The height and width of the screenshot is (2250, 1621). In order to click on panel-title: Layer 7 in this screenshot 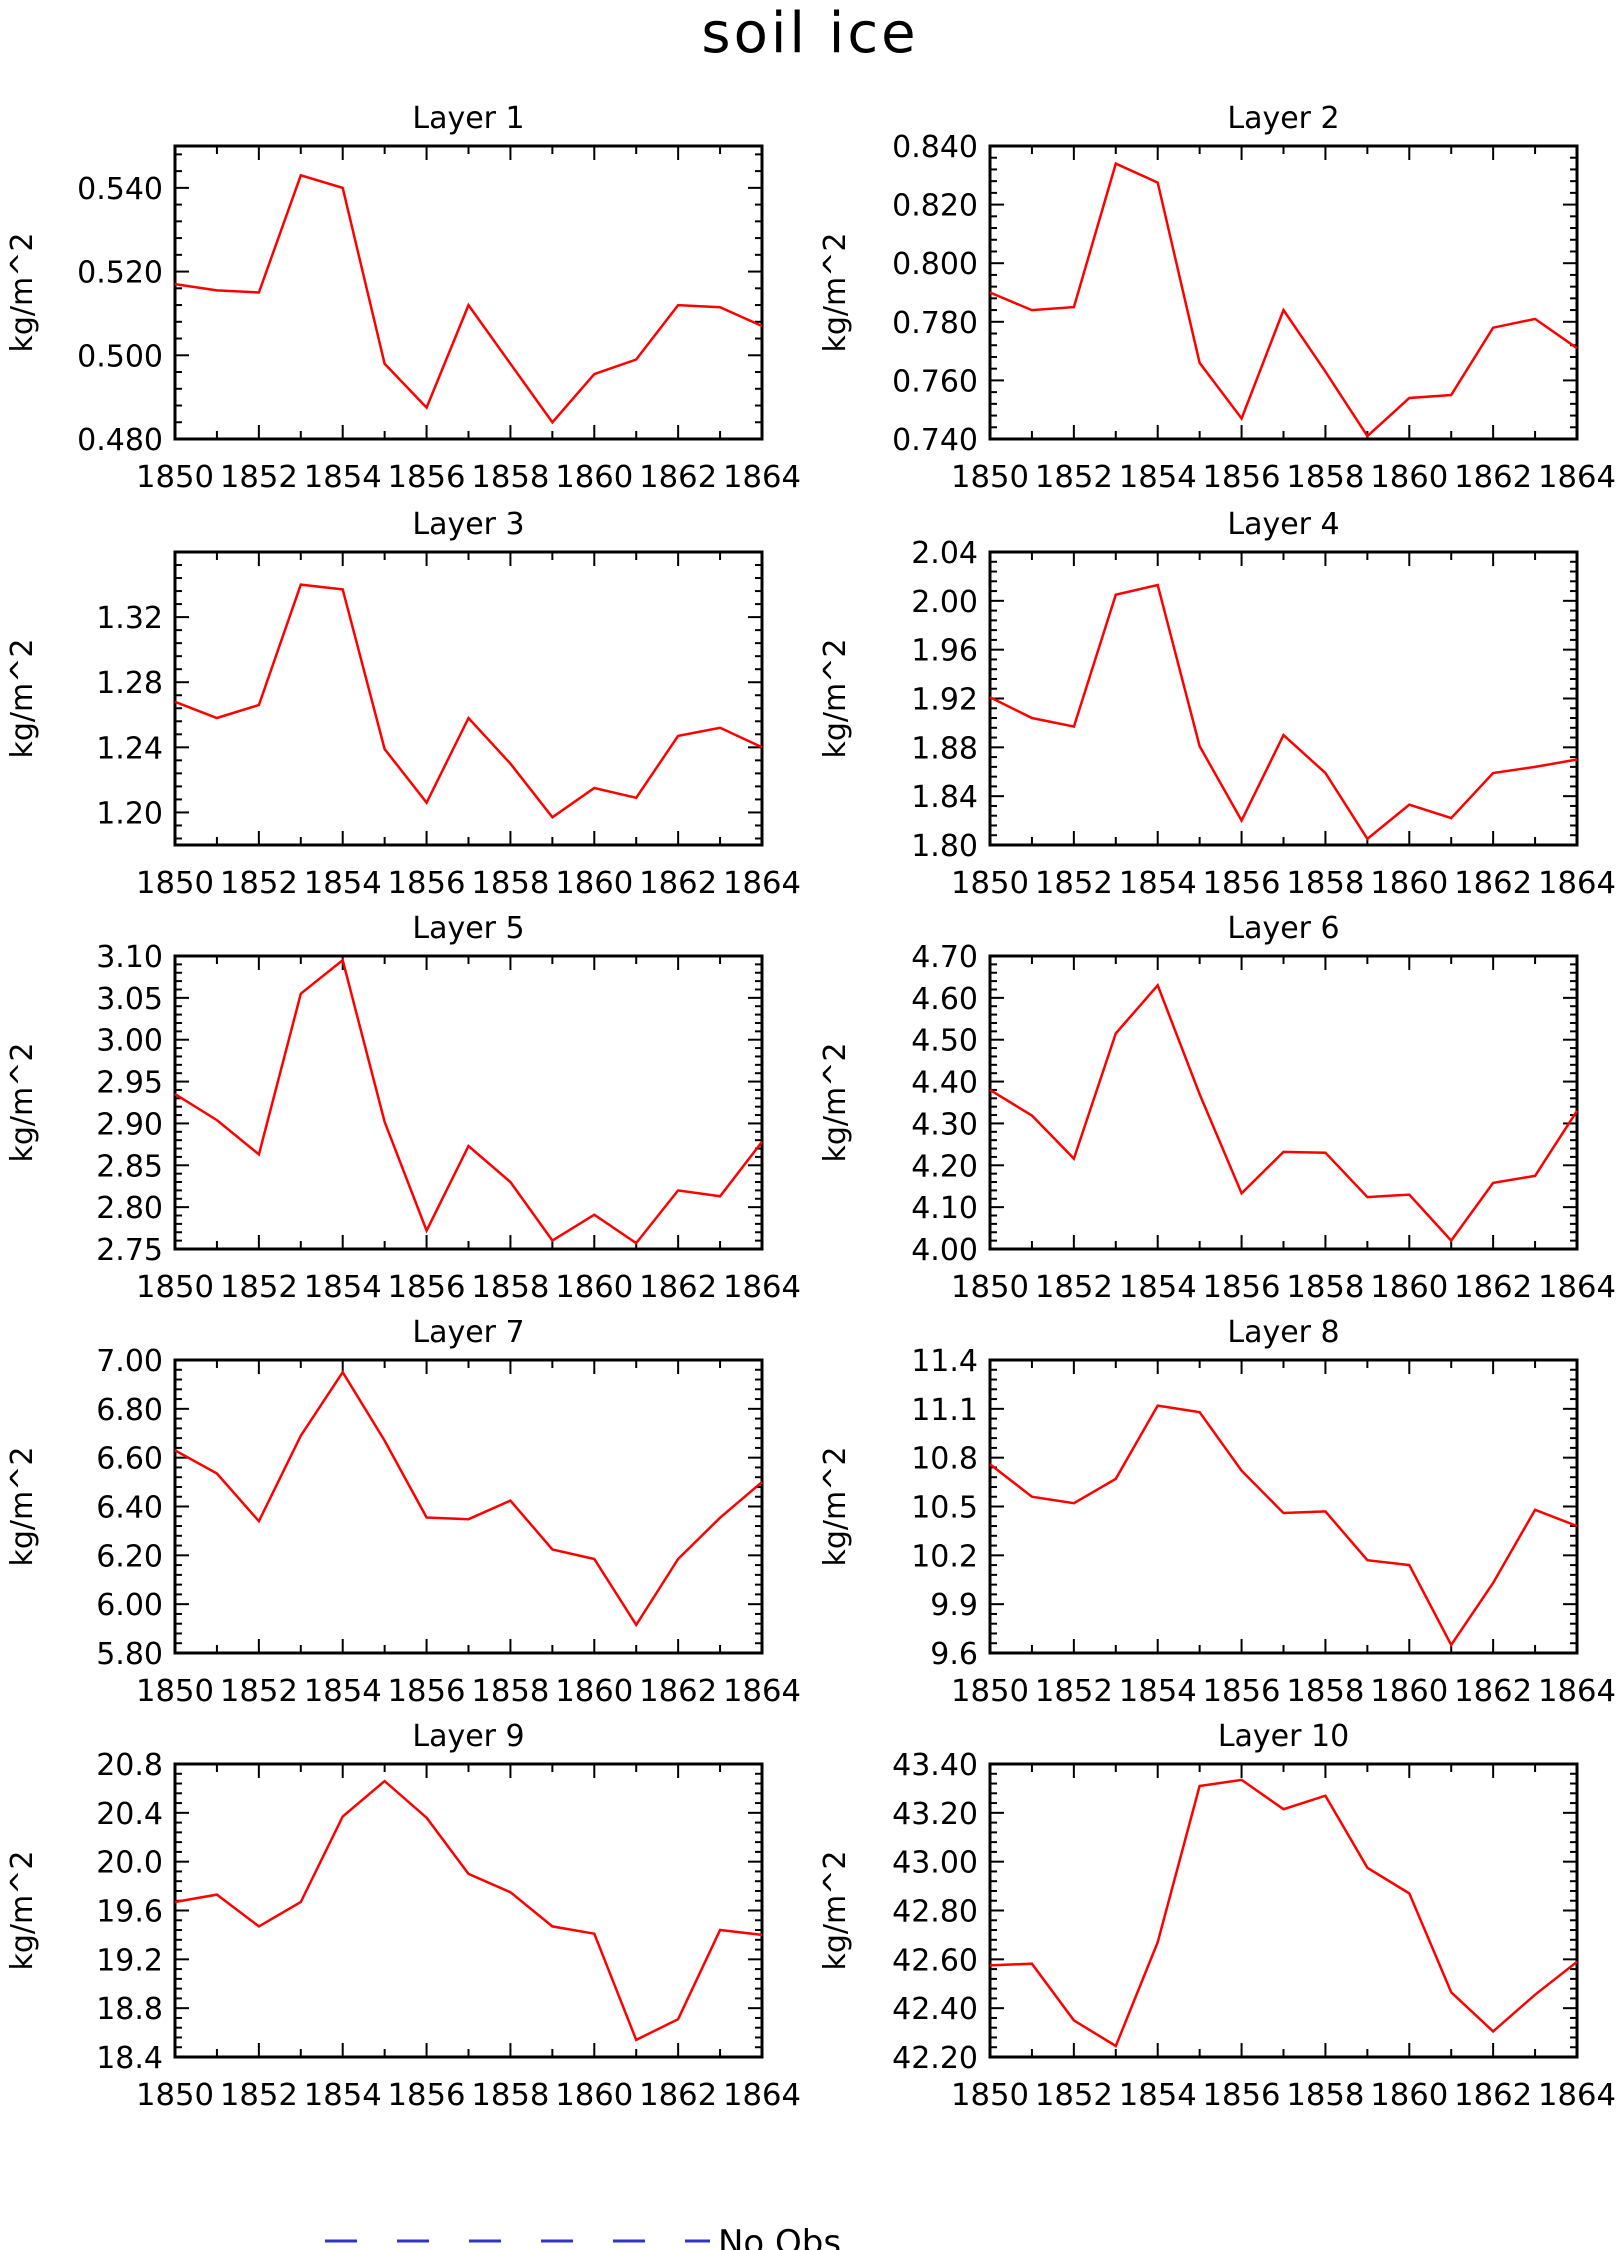, I will do `click(468, 1332)`.